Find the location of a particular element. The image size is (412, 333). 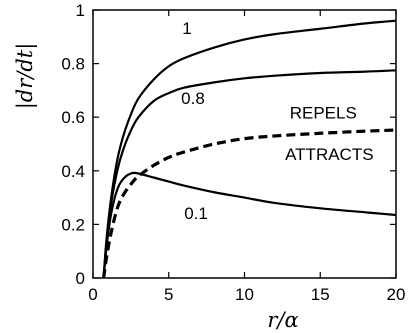

x-tick-label: 15 is located at coordinates (320, 294).